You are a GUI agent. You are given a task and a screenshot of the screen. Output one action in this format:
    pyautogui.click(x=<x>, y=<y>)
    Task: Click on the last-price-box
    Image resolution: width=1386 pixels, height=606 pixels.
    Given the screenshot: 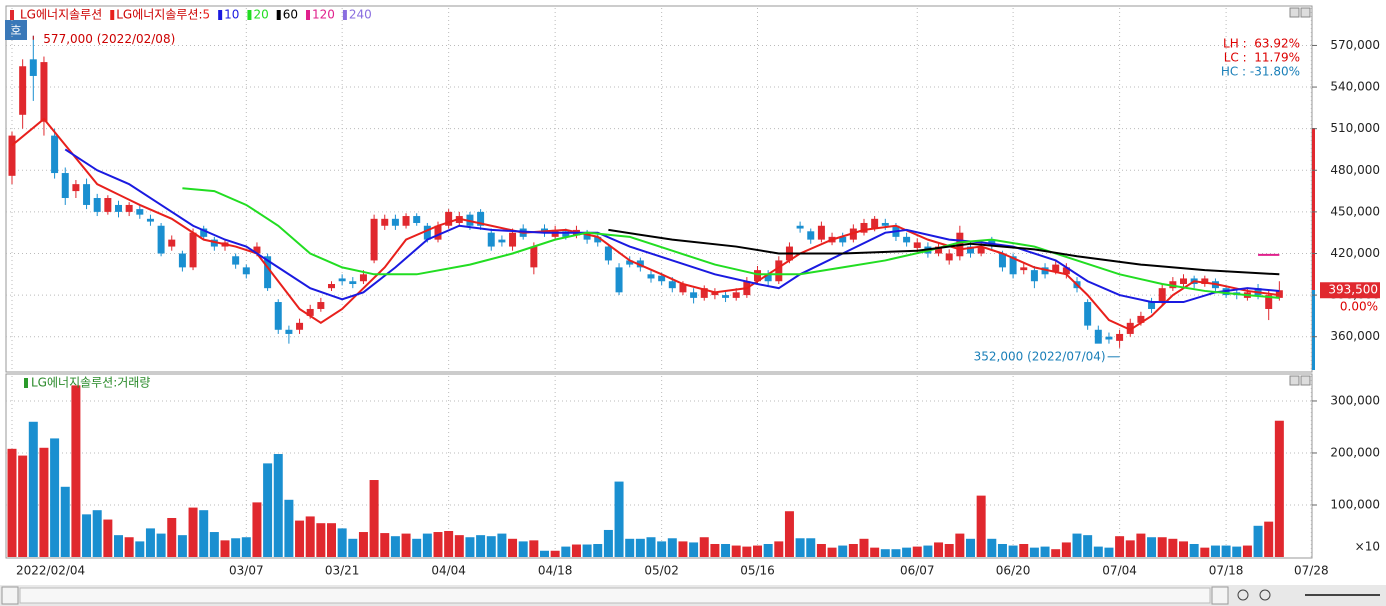 What is the action you would take?
    pyautogui.click(x=1350, y=290)
    